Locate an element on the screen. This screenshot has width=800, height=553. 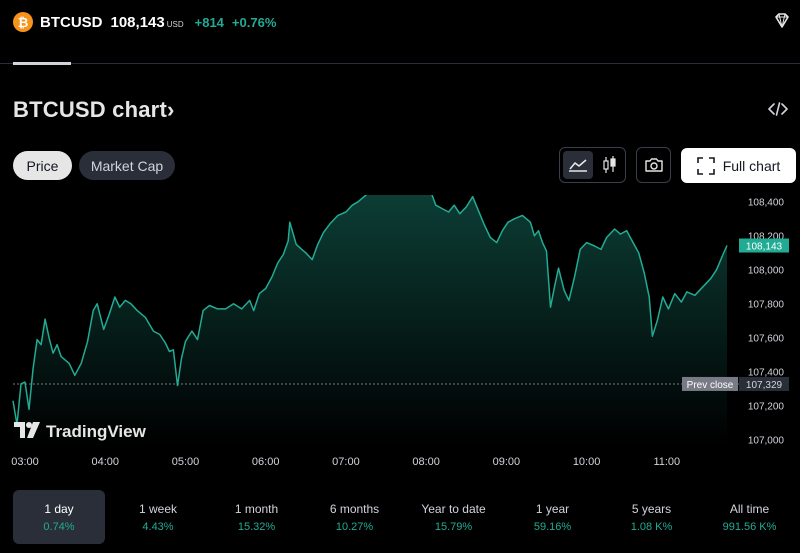
x-axis-tick-label: 03:00 is located at coordinates (25, 462).